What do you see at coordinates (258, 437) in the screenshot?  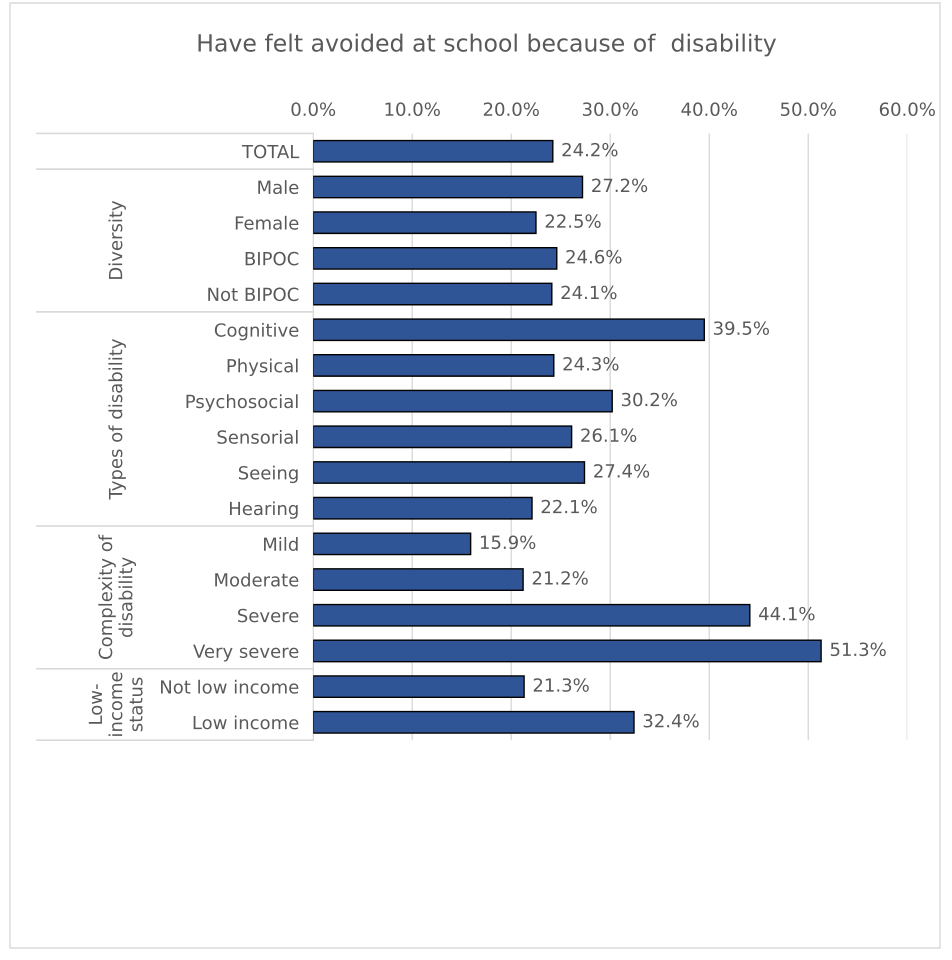 I see `y-tick-label: Sensorial` at bounding box center [258, 437].